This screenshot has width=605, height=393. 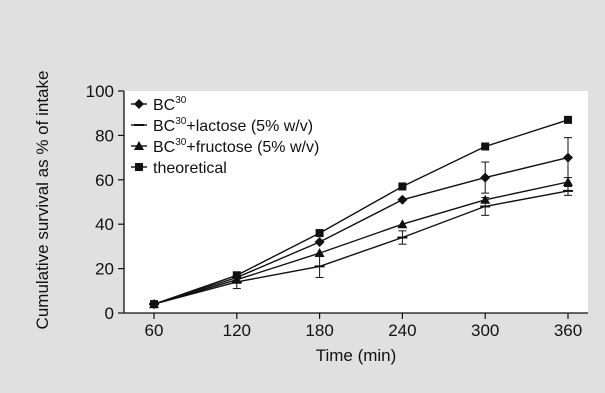 What do you see at coordinates (249, 126) in the screenshot?
I see `legend-label-suffix: +lactose (5% w/v)` at bounding box center [249, 126].